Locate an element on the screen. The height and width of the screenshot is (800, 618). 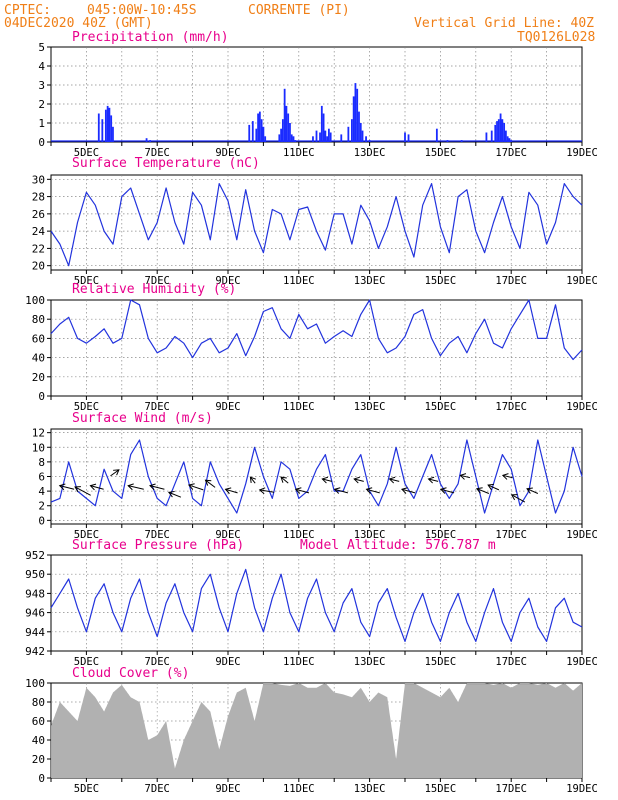
y-tick-label: 950 is located at coordinates (35, 574).